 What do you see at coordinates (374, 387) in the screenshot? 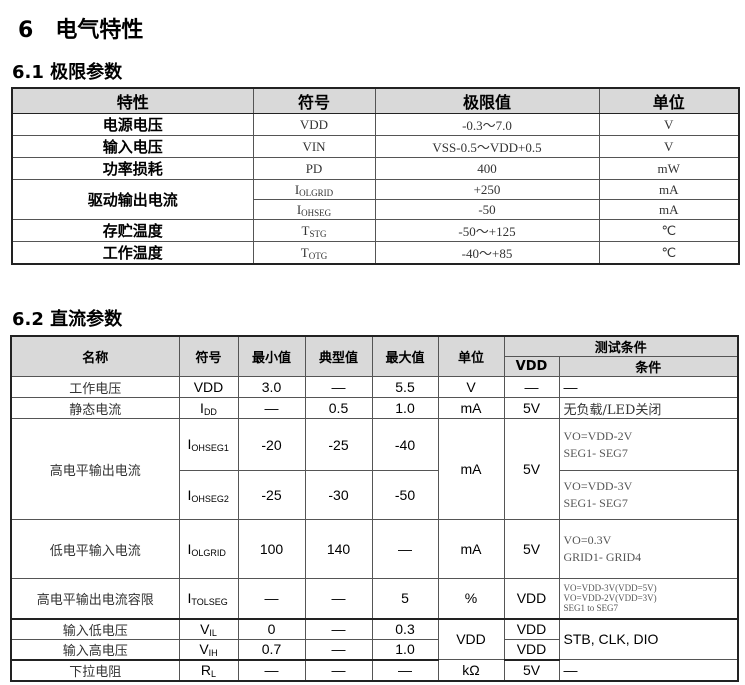
I see `table-row: 工作电压 VDD 3.0—5.5 V — —` at bounding box center [374, 387].